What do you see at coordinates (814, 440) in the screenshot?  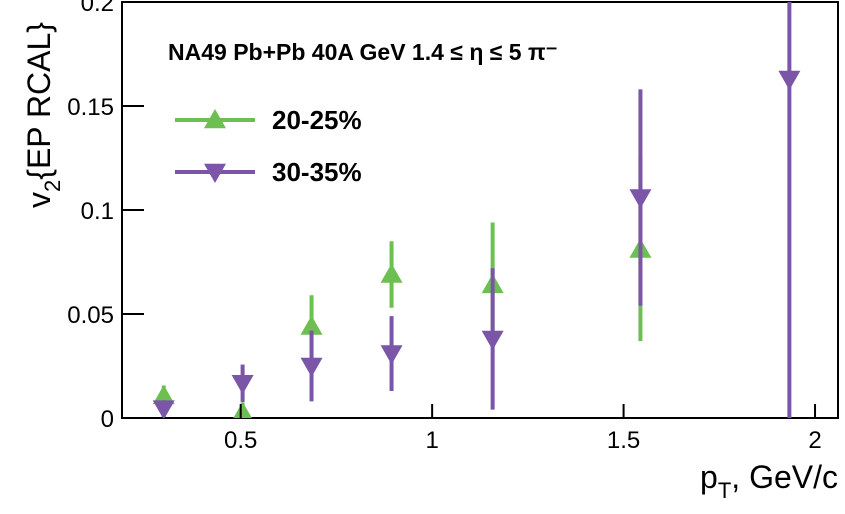 I see `x-tick-label: 2` at bounding box center [814, 440].